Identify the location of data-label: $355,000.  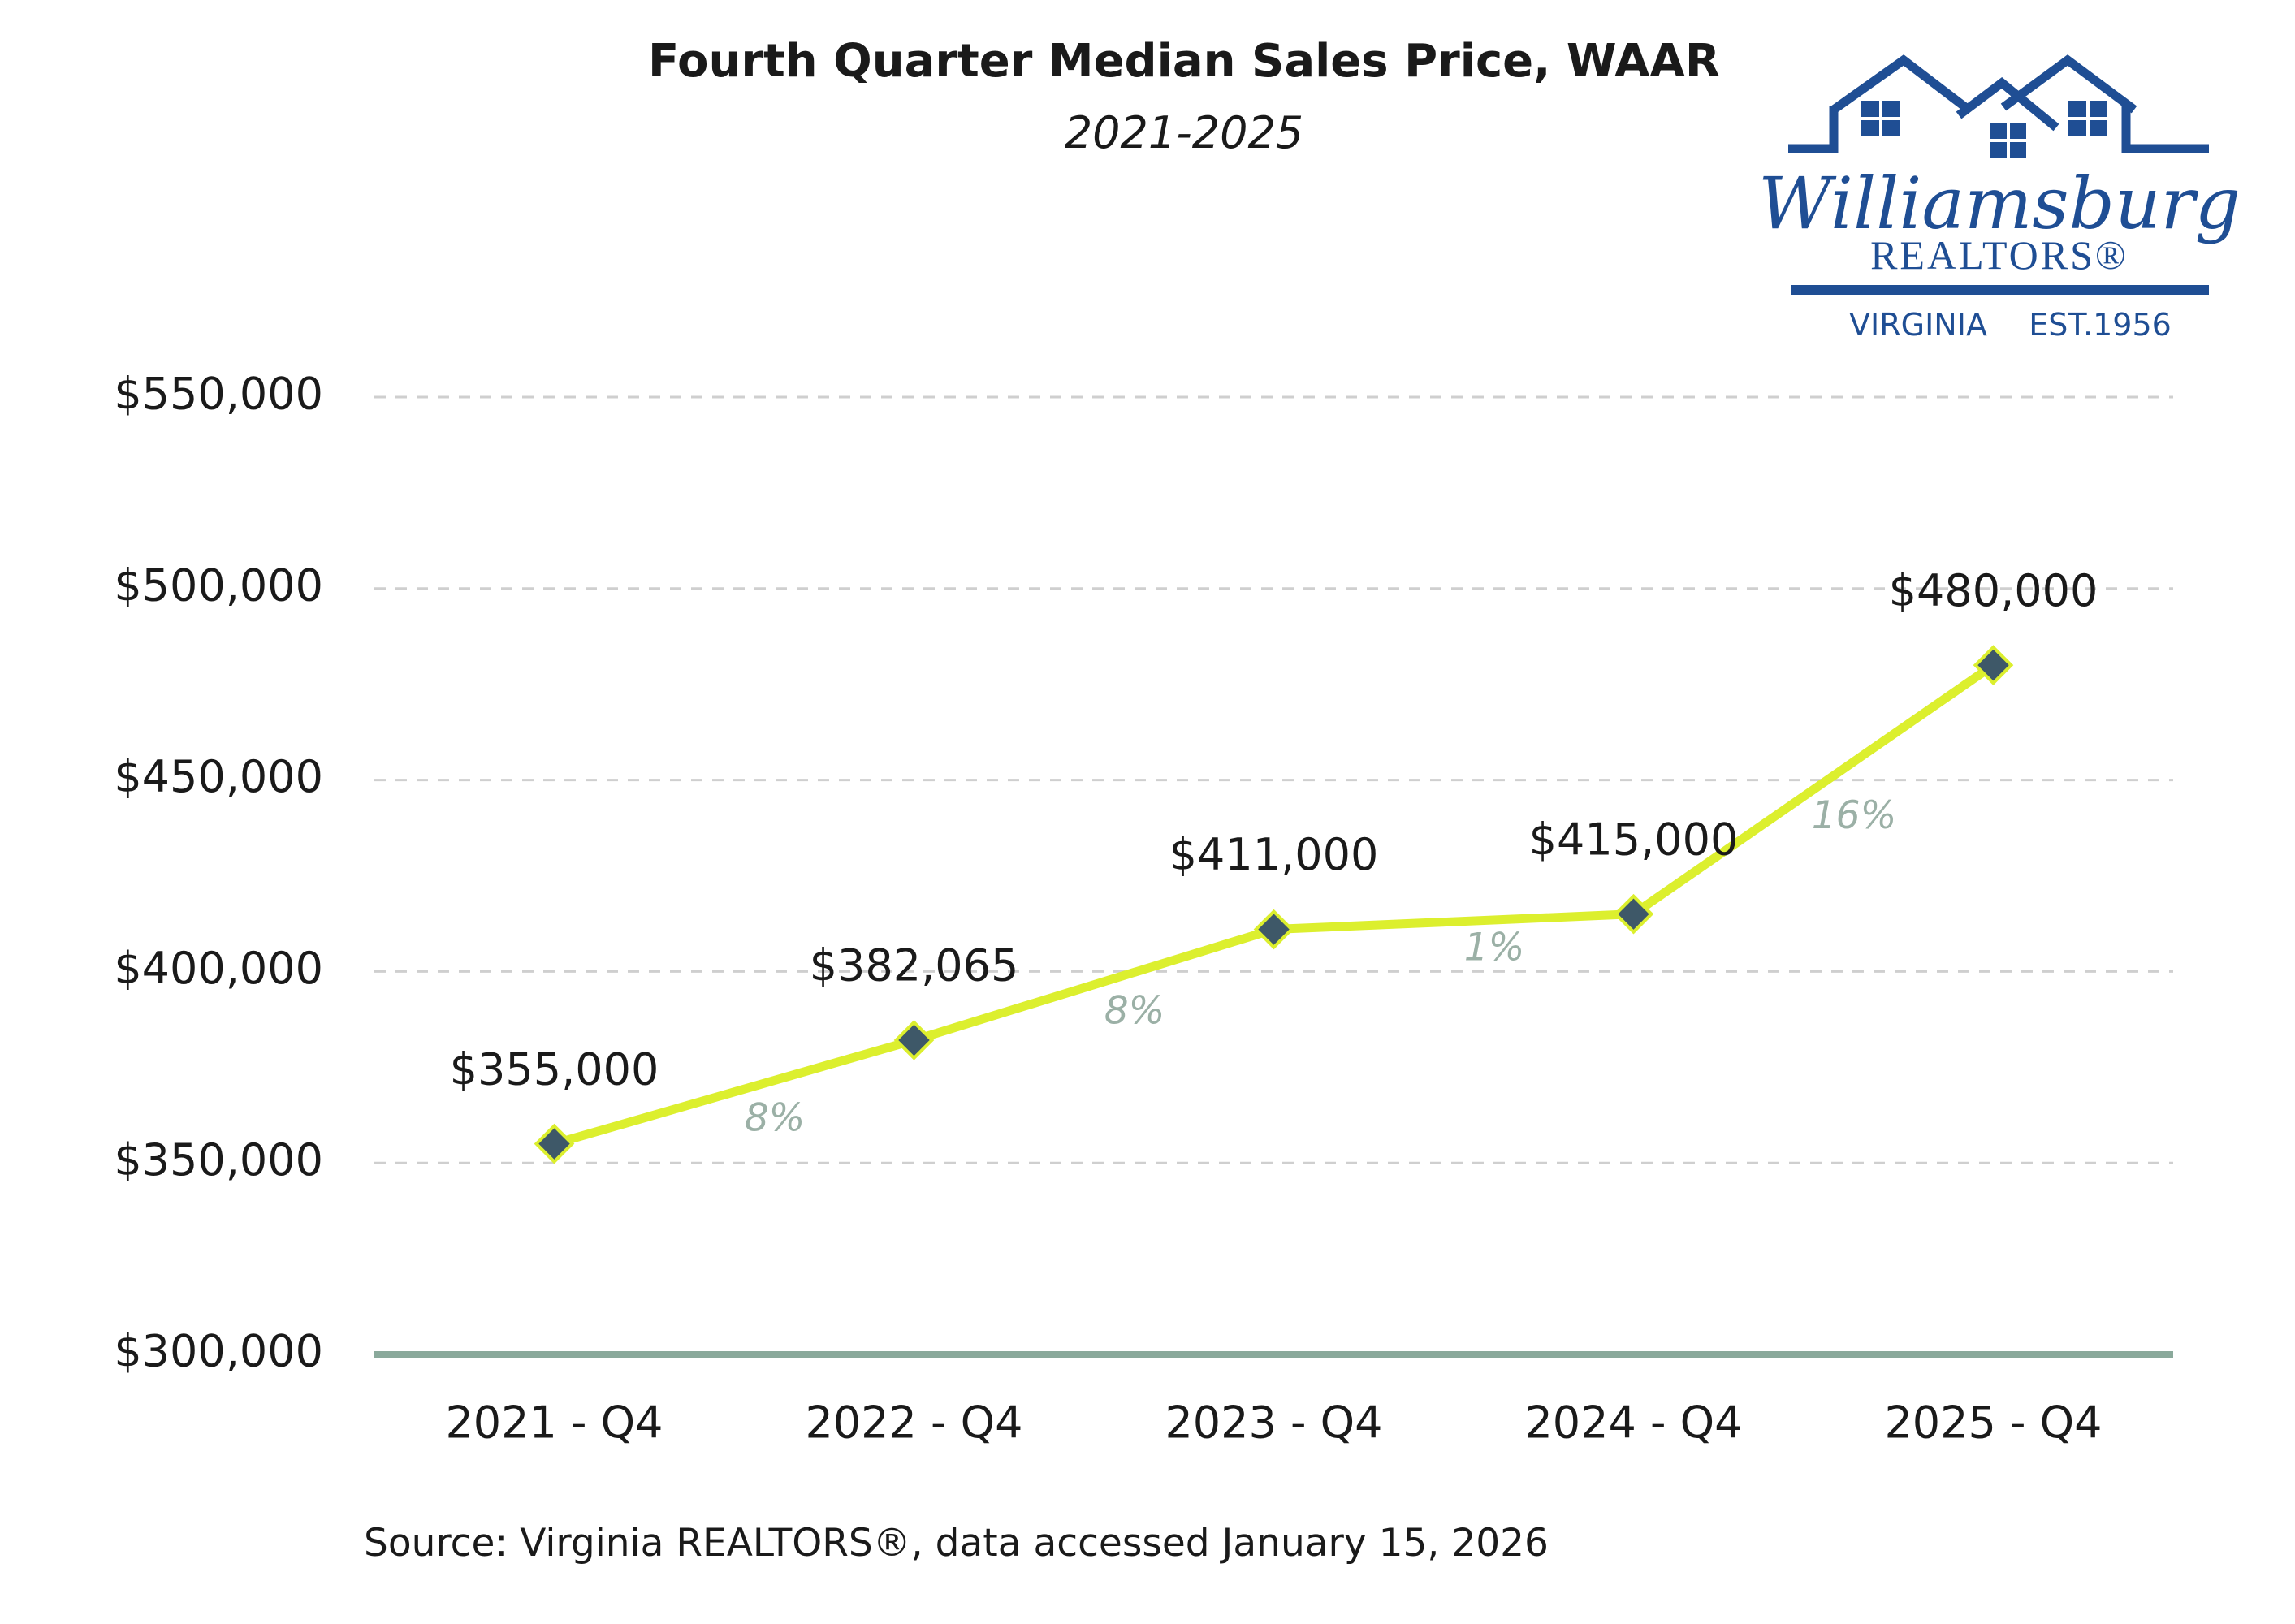
(555, 1069).